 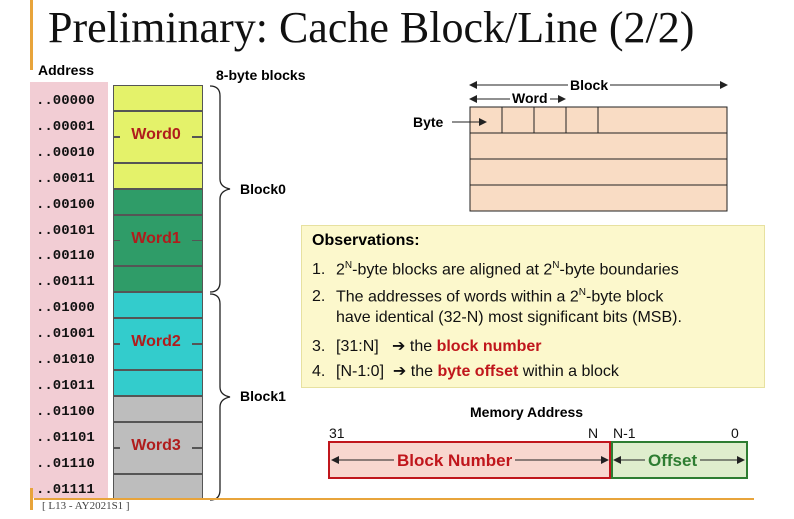 I want to click on block1-label: Block1, so click(x=263, y=396).